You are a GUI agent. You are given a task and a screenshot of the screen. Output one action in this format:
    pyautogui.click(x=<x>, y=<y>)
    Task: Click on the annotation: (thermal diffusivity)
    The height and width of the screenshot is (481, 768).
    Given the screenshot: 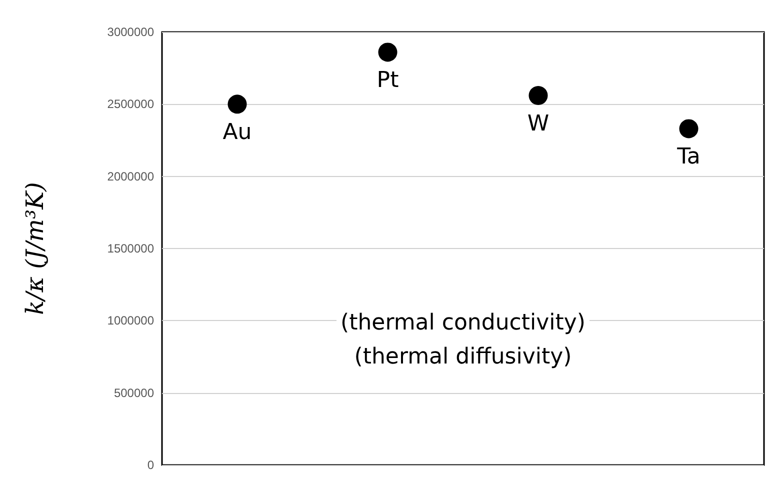 What is the action you would take?
    pyautogui.click(x=463, y=357)
    